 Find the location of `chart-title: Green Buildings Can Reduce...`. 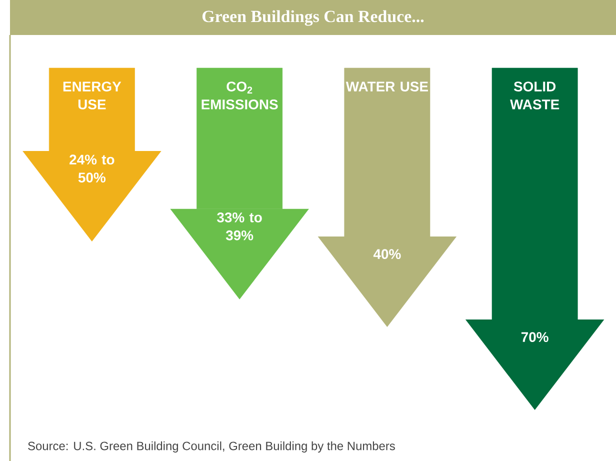

chart-title: Green Buildings Can Reduce... is located at coordinates (313, 18).